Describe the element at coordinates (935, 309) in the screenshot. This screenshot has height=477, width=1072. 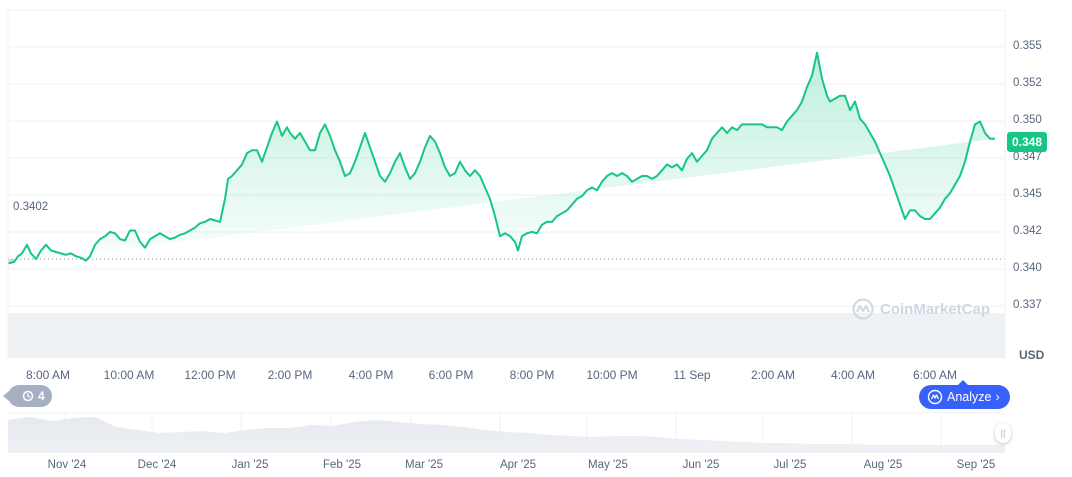
I see `watermark-text: CoinMarketCap` at that location.